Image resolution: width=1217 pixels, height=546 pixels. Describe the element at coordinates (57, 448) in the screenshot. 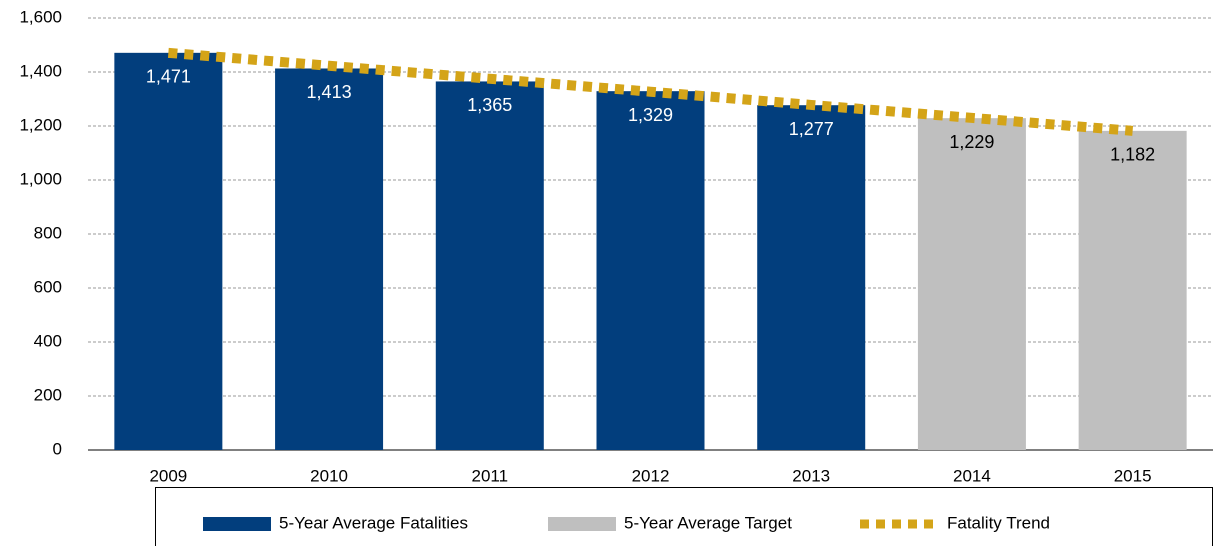

I see `y-tick-label: 0` at that location.